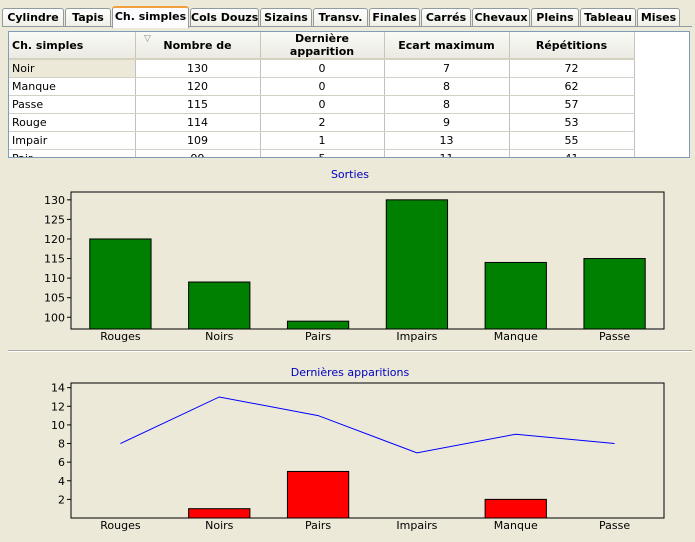  Describe the element at coordinates (198, 46) in the screenshot. I see `column-header: Nombre de` at that location.